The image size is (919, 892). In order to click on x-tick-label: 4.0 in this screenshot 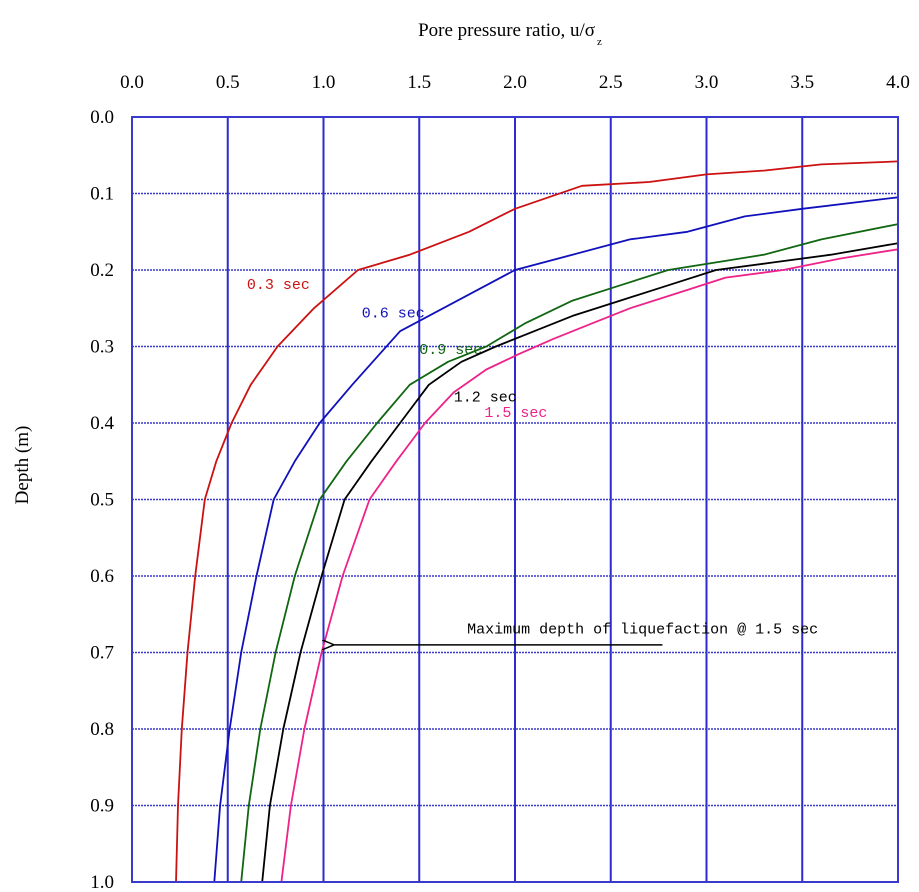, I will do `click(898, 82)`.